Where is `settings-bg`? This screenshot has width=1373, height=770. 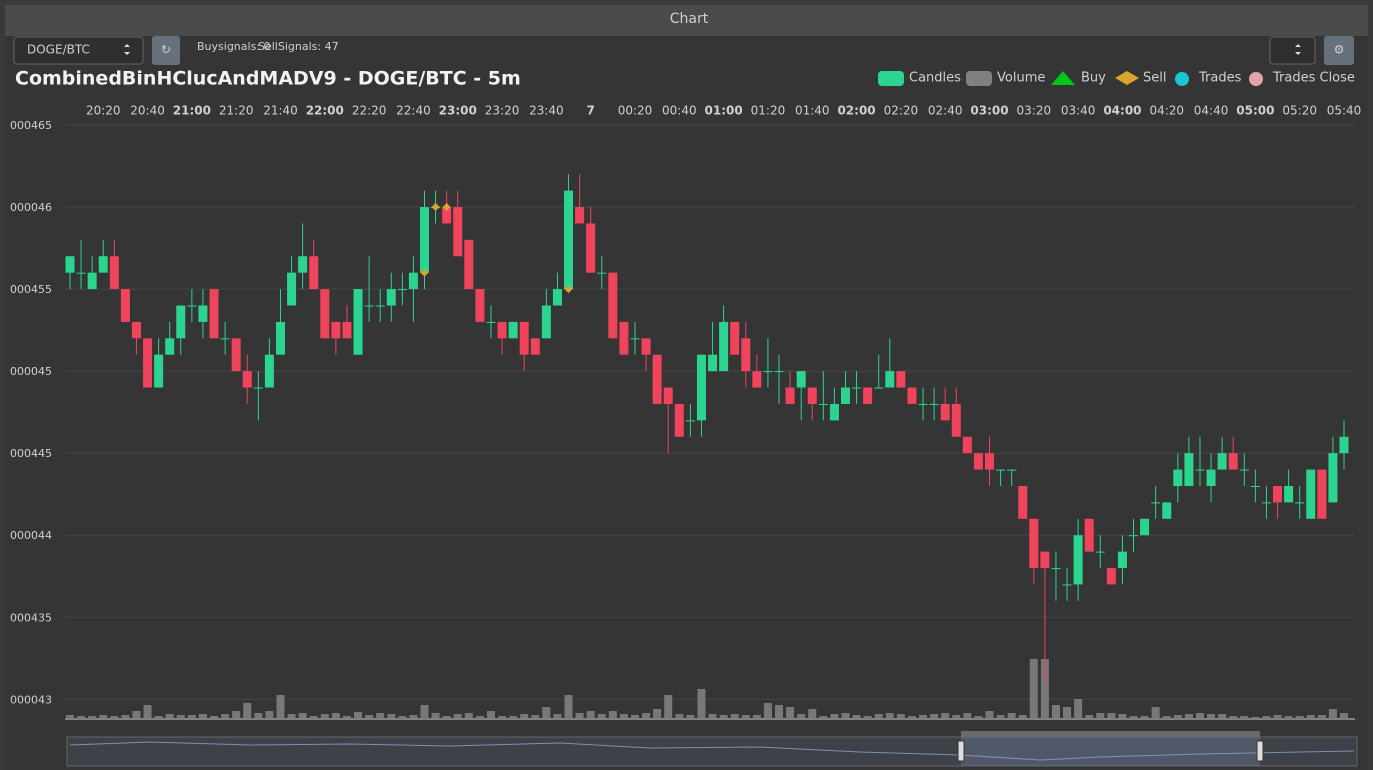 settings-bg is located at coordinates (1339, 50).